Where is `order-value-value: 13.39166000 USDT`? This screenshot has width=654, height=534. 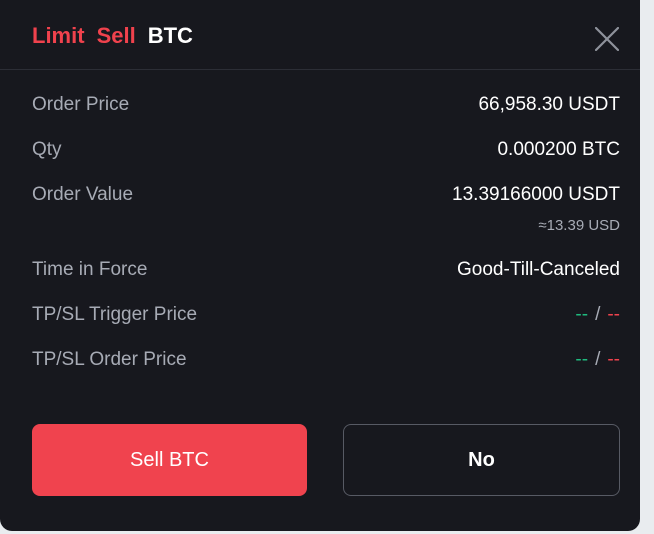
order-value-value: 13.39166000 USDT is located at coordinates (536, 194).